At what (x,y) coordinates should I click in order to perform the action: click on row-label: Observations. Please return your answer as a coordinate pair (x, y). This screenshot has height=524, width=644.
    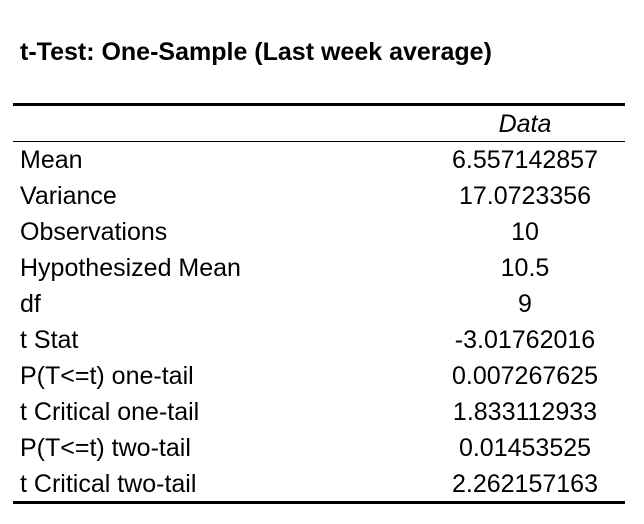
    Looking at the image, I should click on (94, 232).